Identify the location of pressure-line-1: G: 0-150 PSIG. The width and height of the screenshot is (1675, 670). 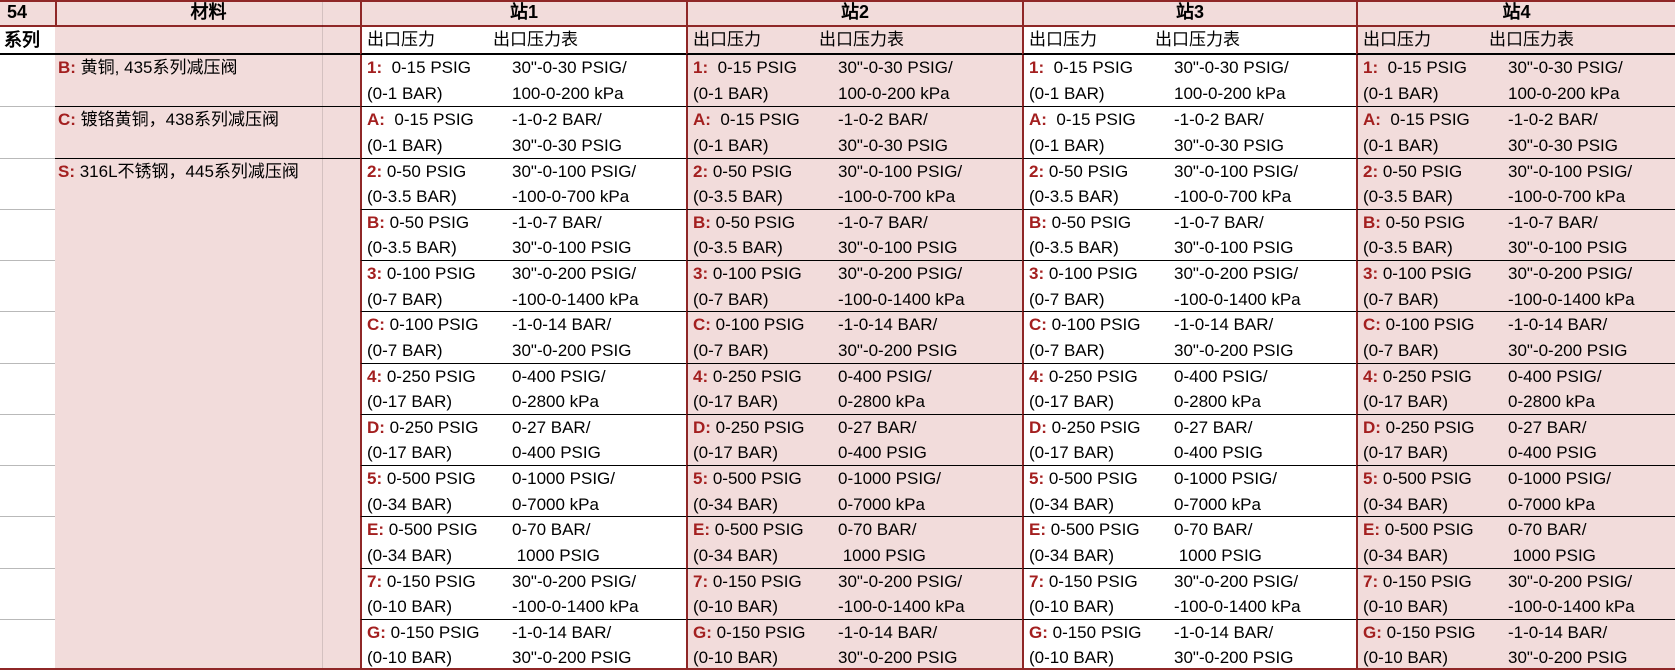
(765, 633).